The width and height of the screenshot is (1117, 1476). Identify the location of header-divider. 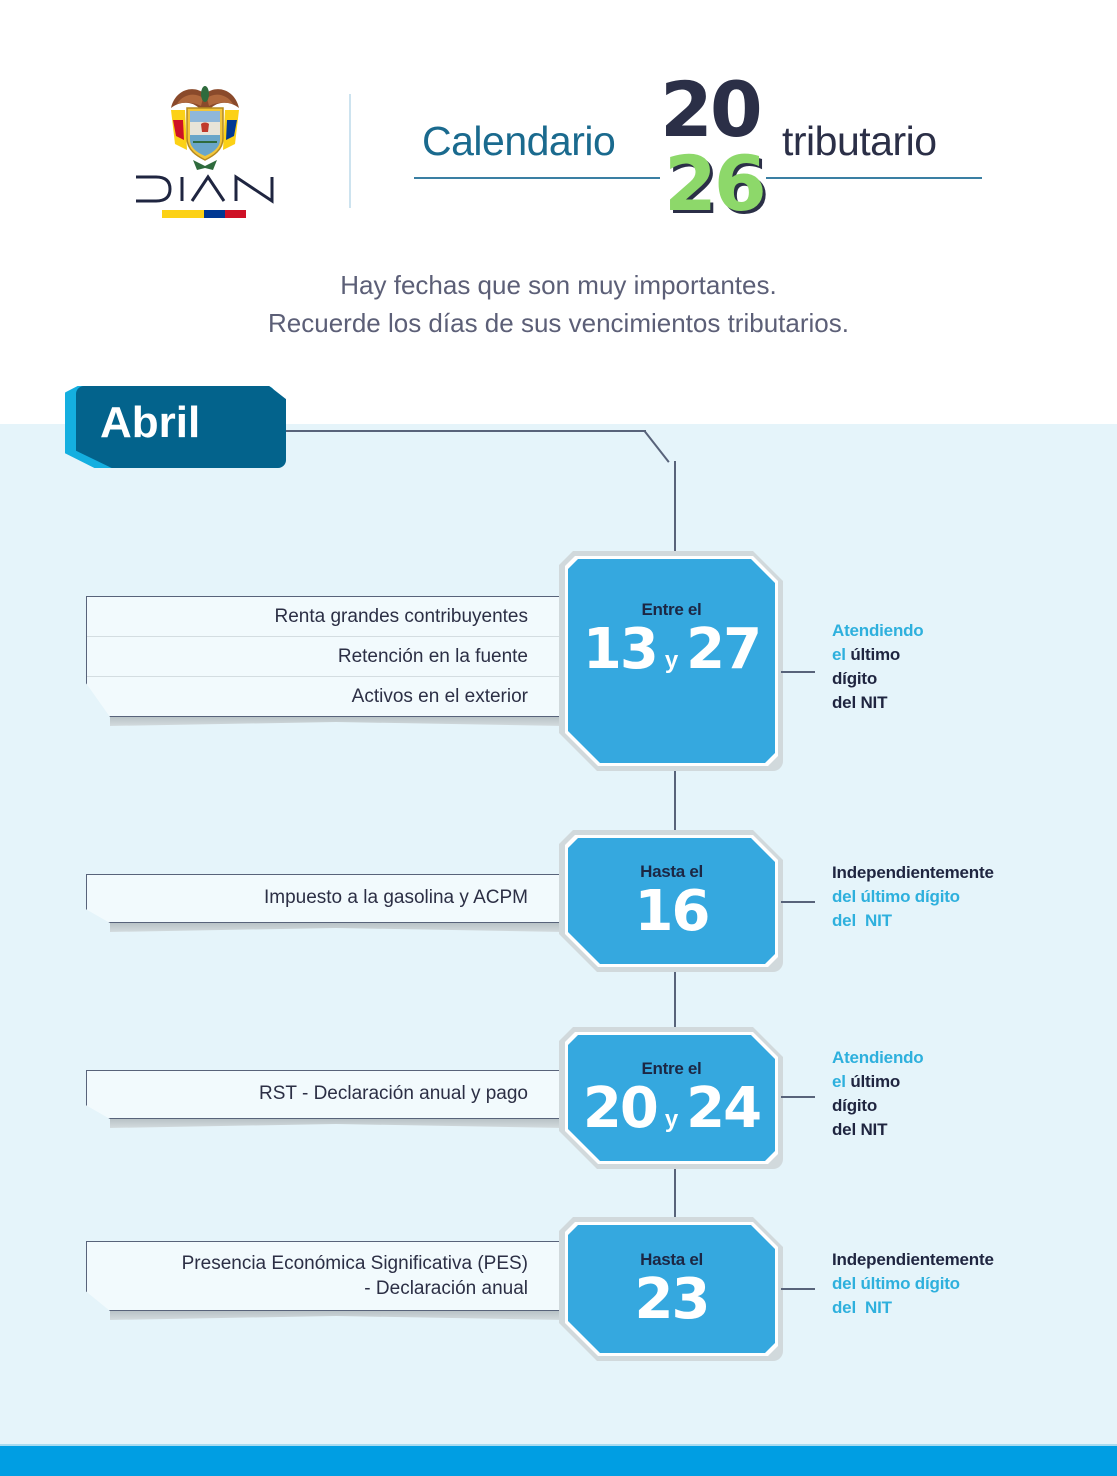
(350, 151).